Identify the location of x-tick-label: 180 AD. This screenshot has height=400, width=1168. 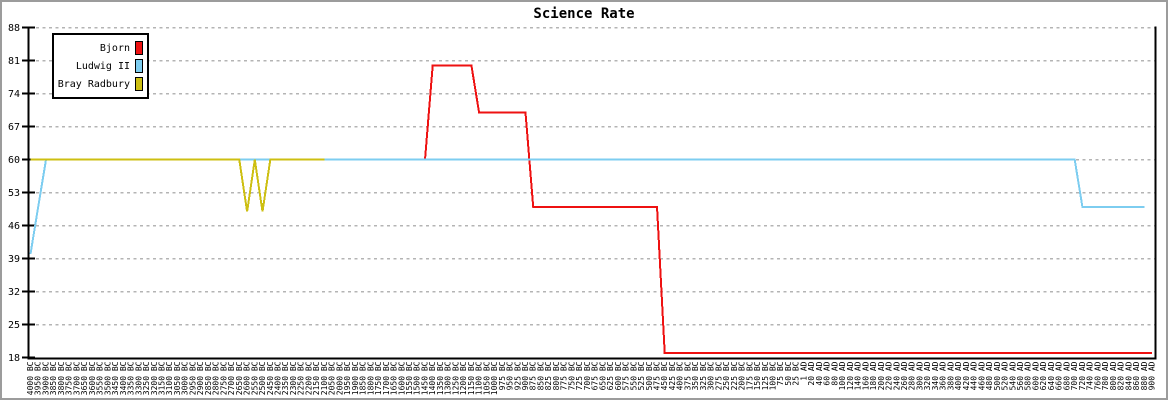
(873, 375).